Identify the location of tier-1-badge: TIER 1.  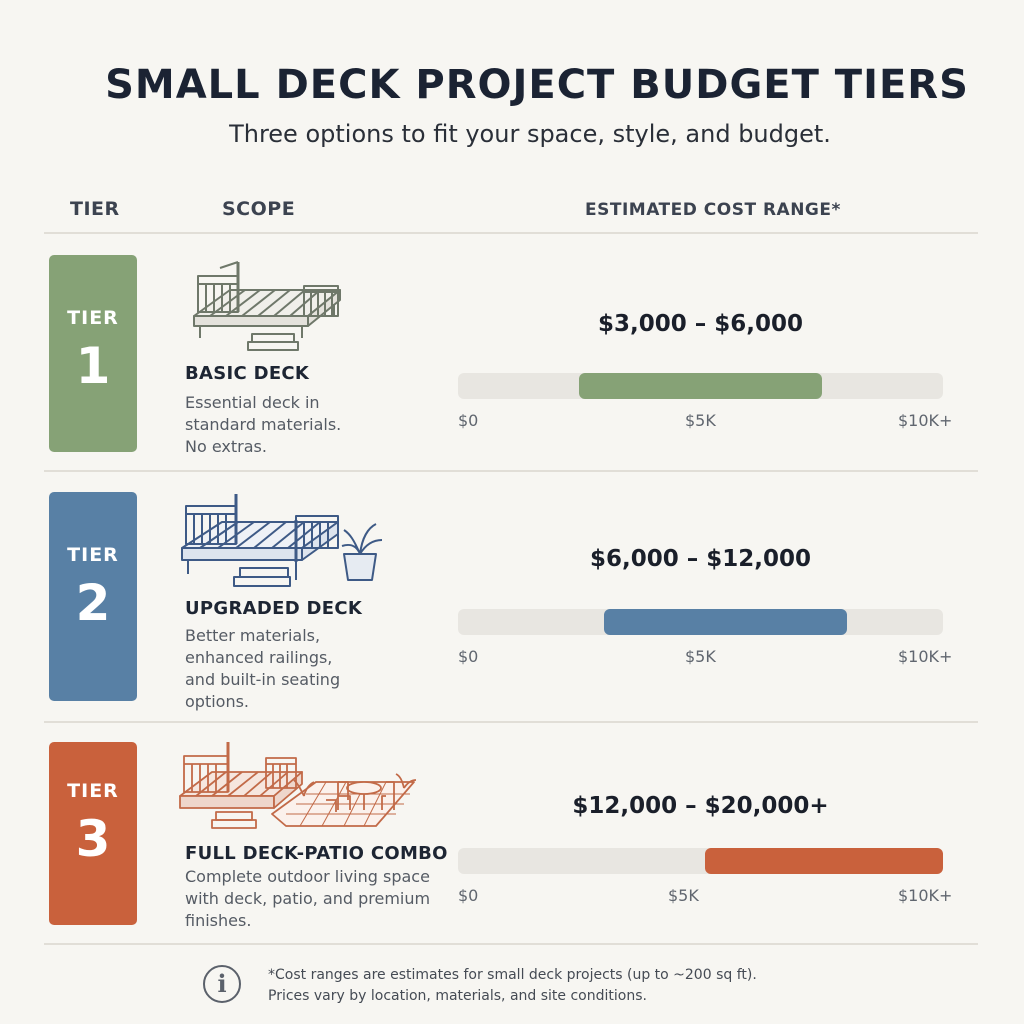
(93, 353).